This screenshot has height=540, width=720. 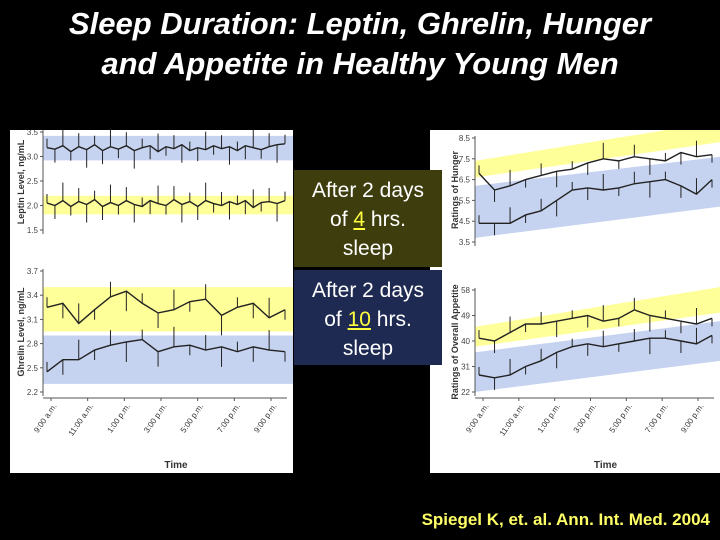 I want to click on appetite-x-tick-label-3: 3:00 p.m., so click(x=585, y=418).